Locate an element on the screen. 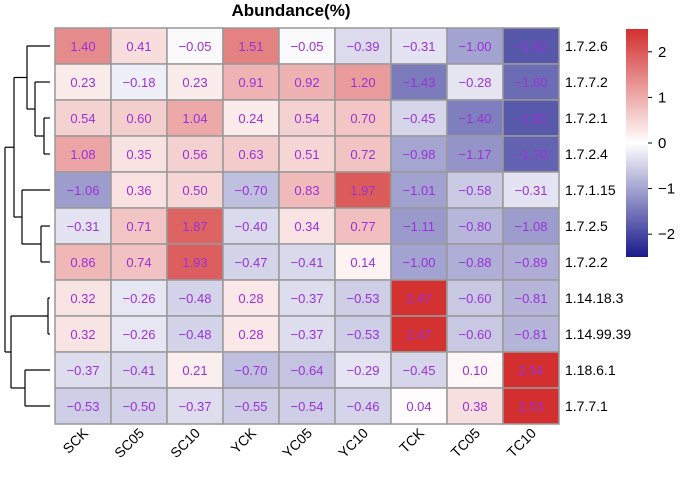 This screenshot has height=504, width=685. colorbar-tick-label: 1 is located at coordinates (662, 97).